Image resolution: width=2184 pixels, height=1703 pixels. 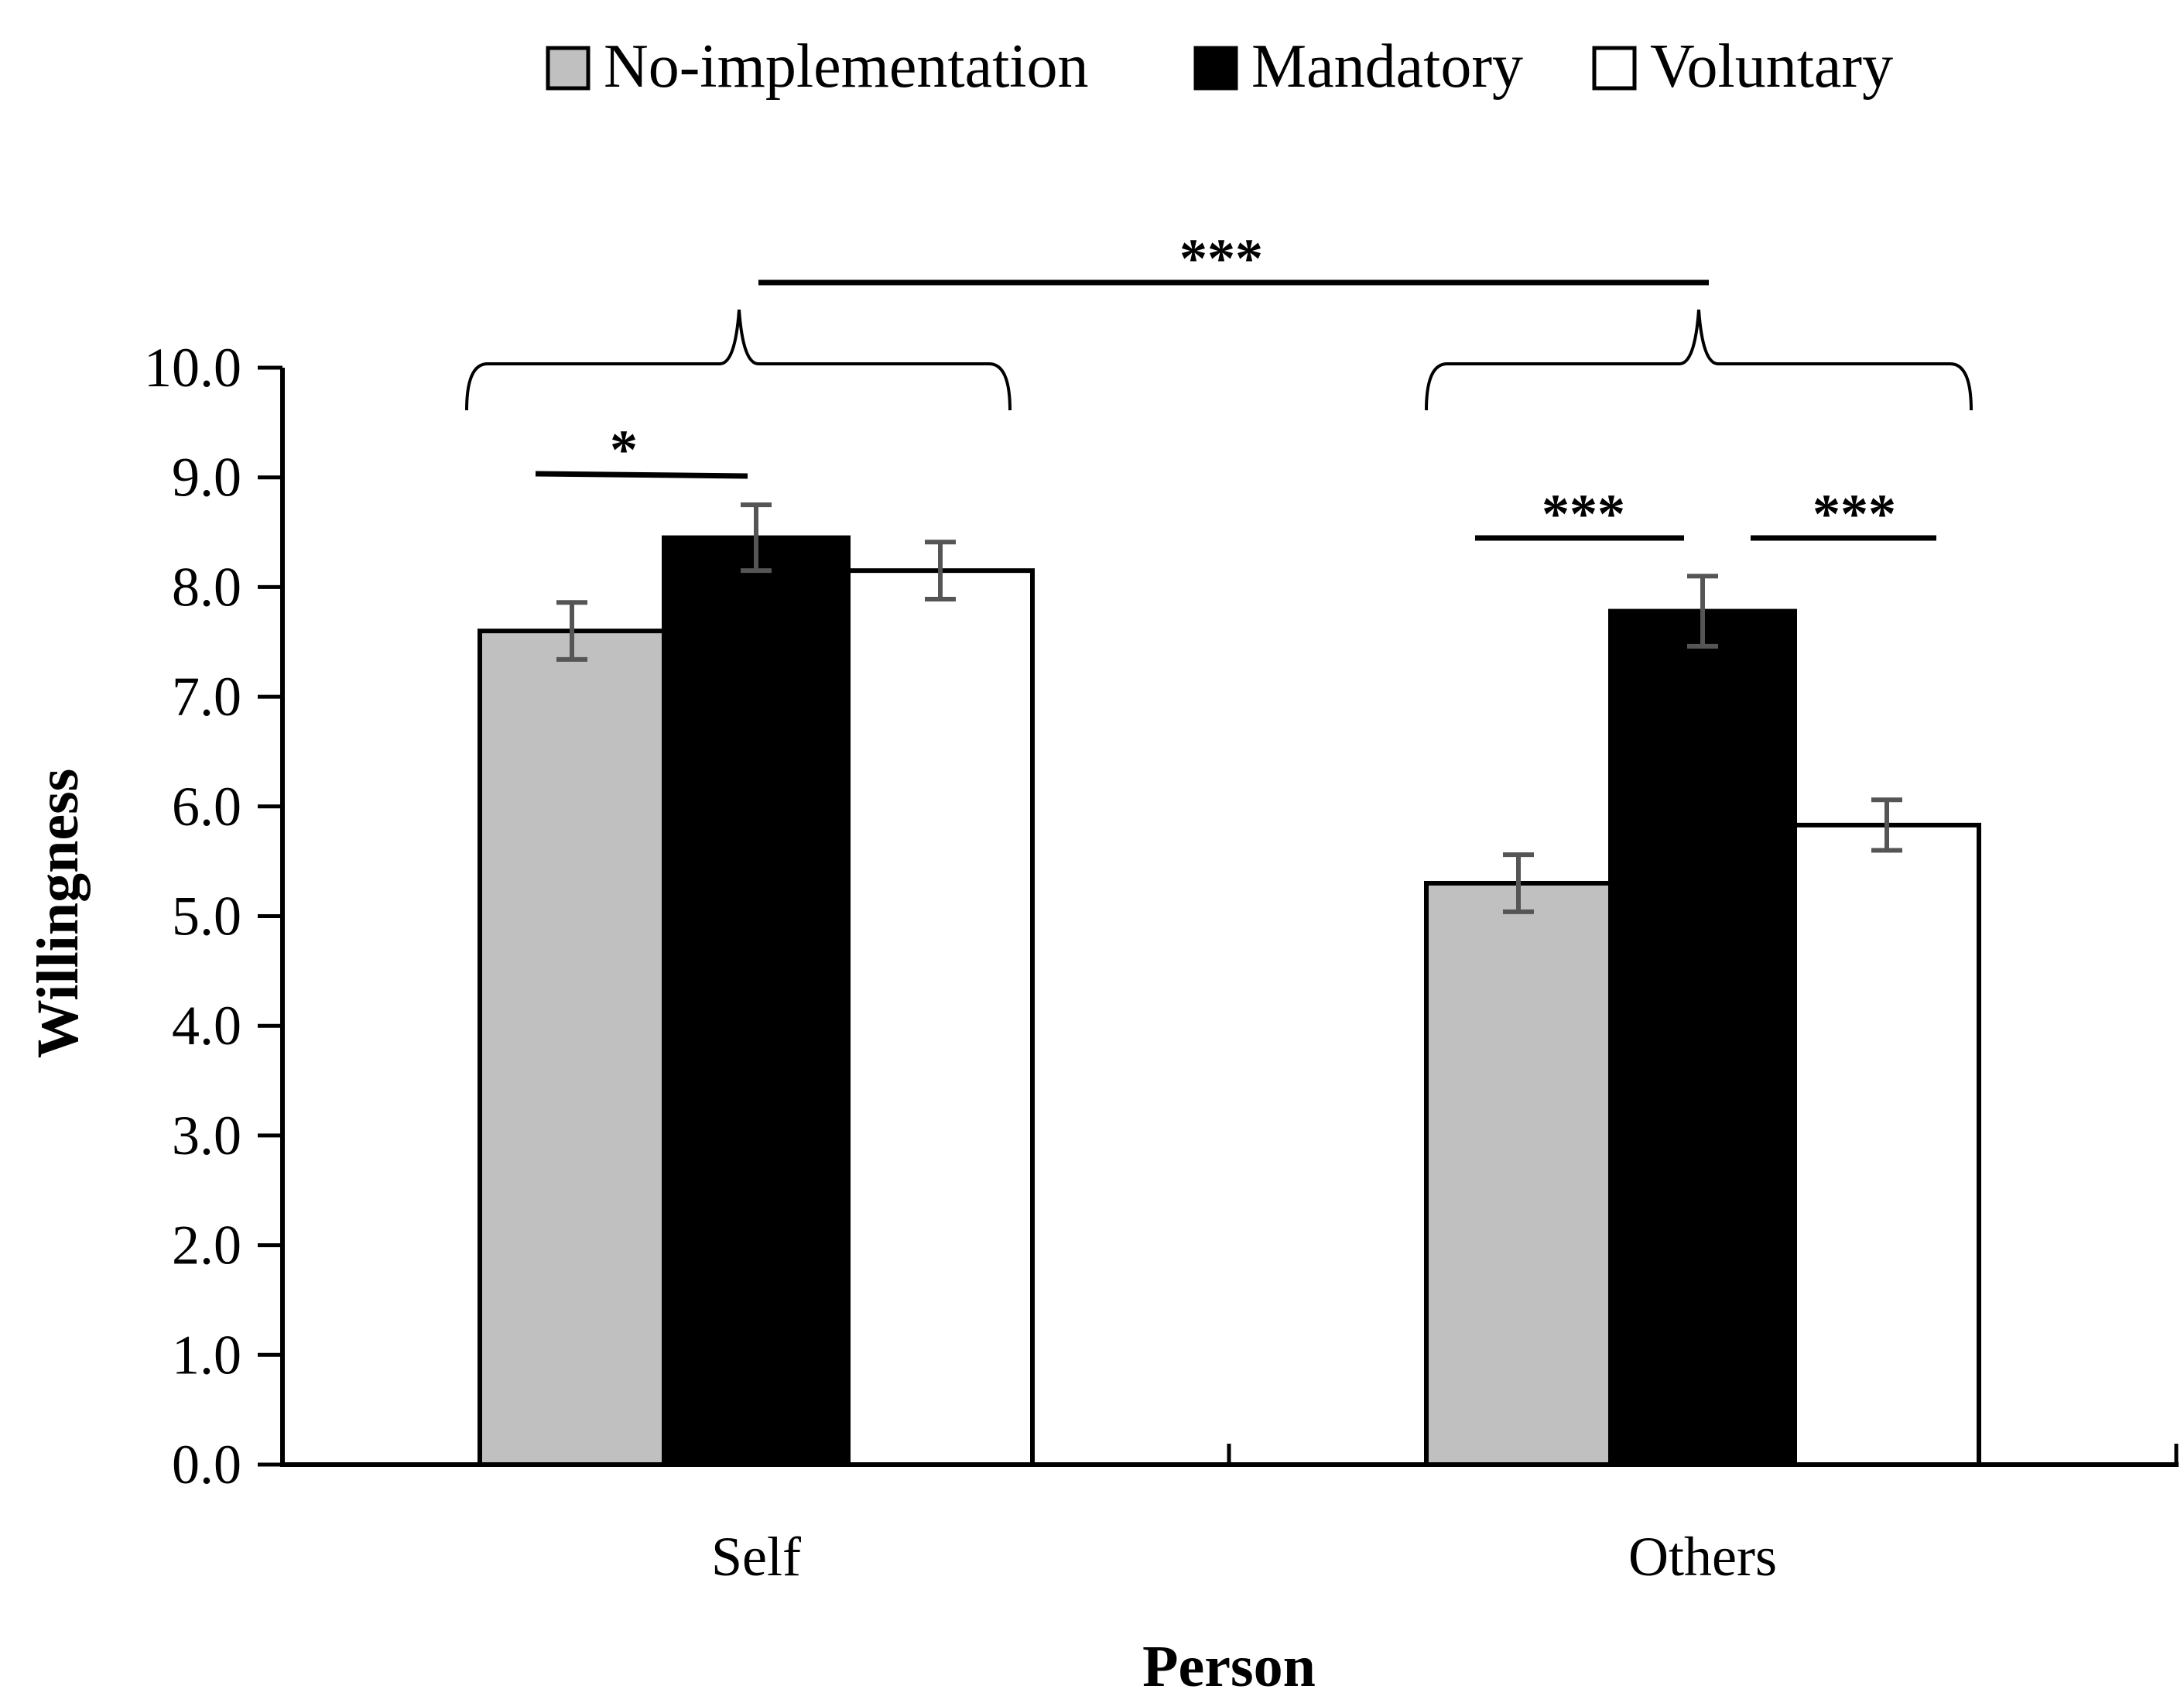 I want to click on legend-label-mandatory: Mandatory, so click(x=1387, y=67).